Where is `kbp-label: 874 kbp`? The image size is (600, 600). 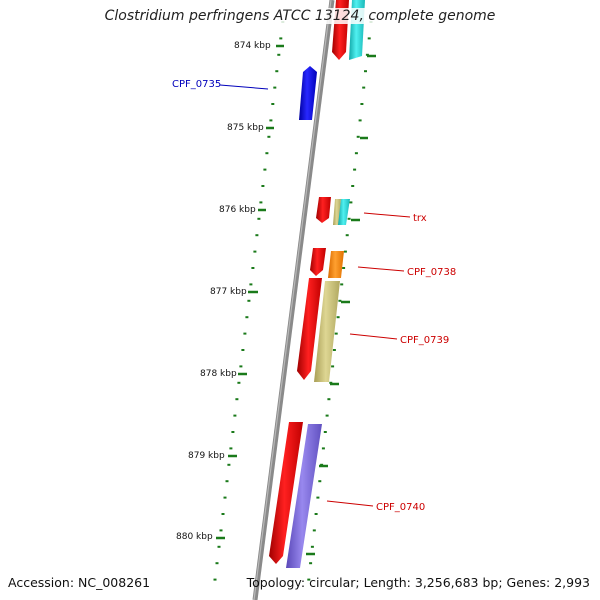 kbp-label: 874 kbp is located at coordinates (252, 46).